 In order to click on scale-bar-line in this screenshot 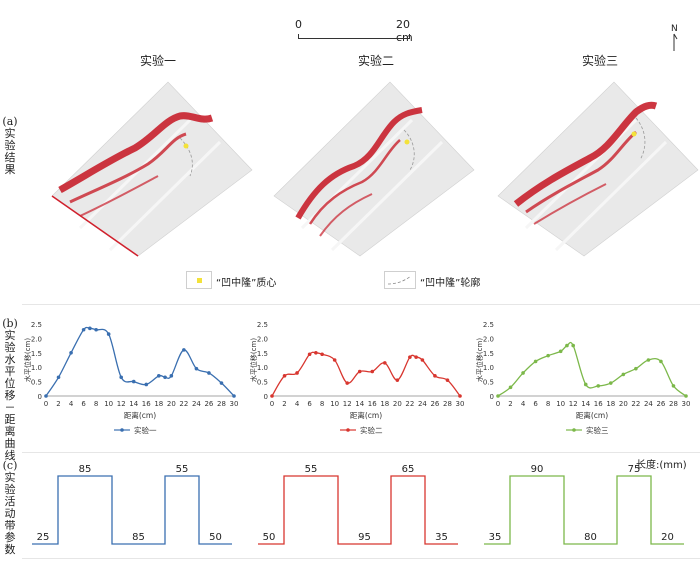, I will do `click(354, 36)`.